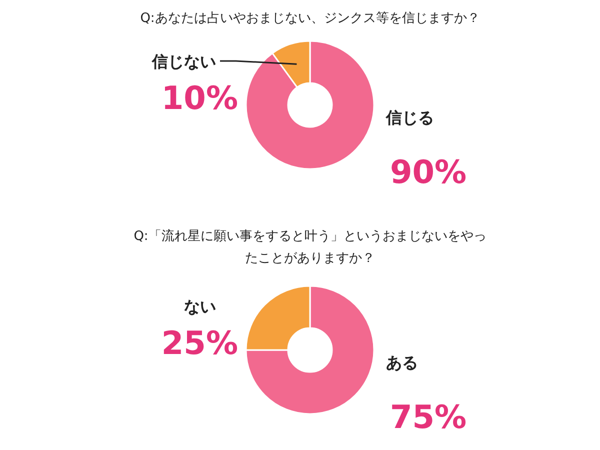 Image resolution: width=600 pixels, height=450 pixels. I want to click on slice-label: 信じない, so click(183, 61).